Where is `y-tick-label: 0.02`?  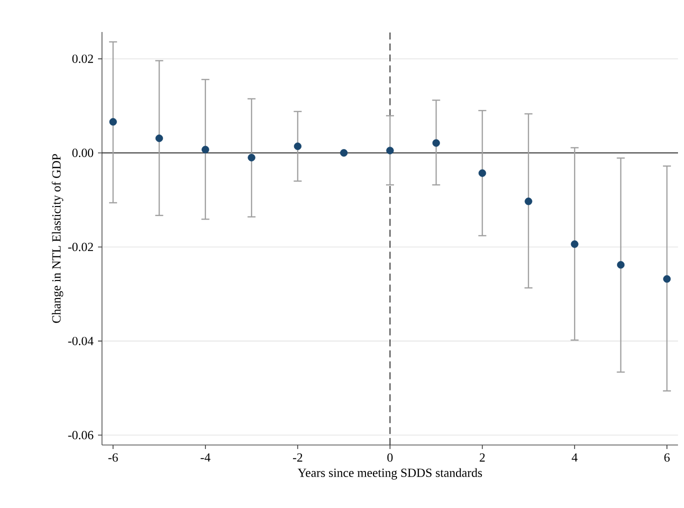
y-tick-label: 0.02 is located at coordinates (82, 59).